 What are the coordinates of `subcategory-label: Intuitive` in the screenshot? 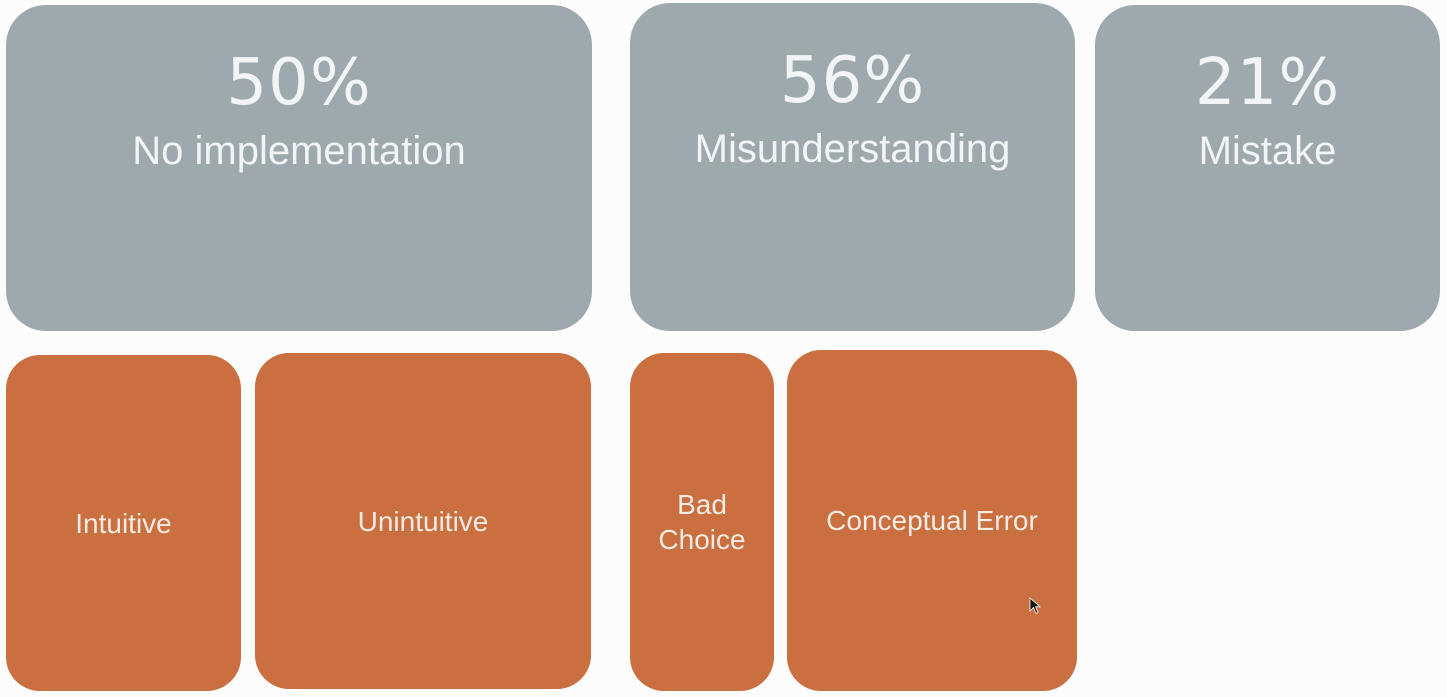 It's located at (123, 523).